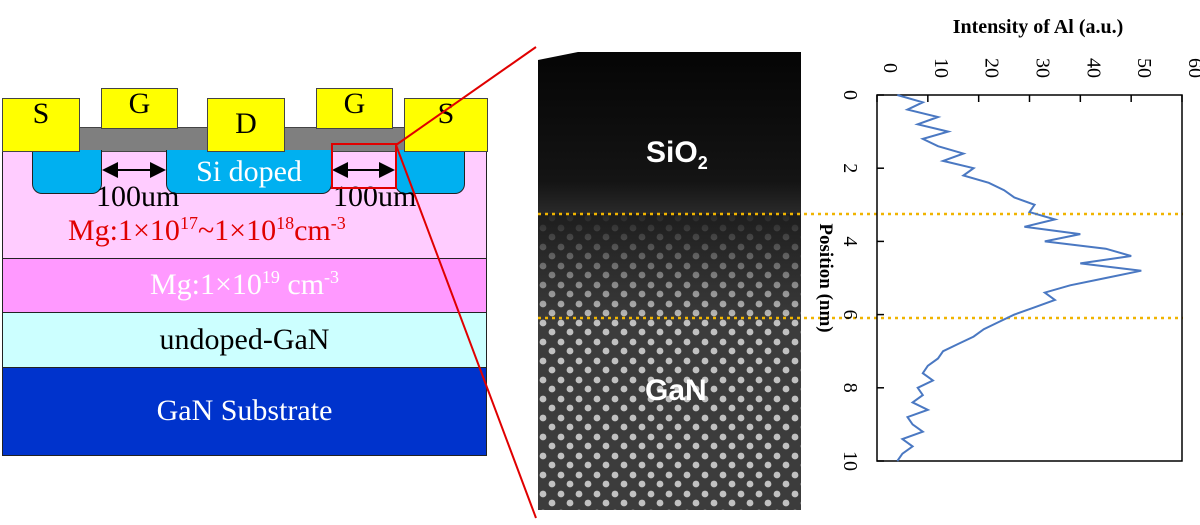 This screenshot has height=525, width=1200. What do you see at coordinates (1043, 68) in the screenshot?
I see `x-tick-label: 30` at bounding box center [1043, 68].